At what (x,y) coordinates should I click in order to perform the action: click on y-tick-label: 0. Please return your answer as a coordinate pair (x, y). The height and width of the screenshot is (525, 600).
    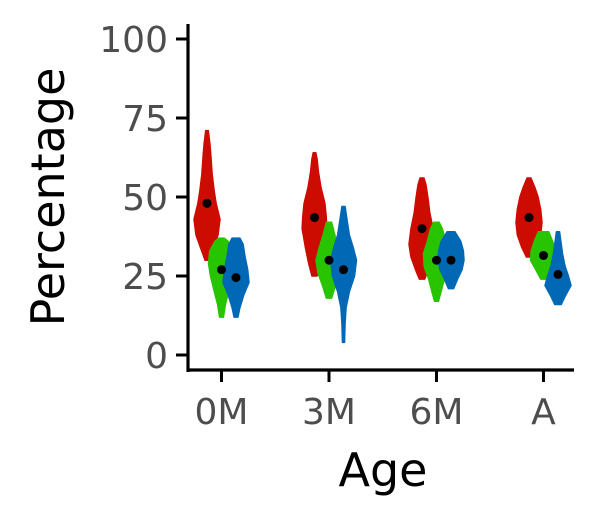
    Looking at the image, I should click on (156, 356).